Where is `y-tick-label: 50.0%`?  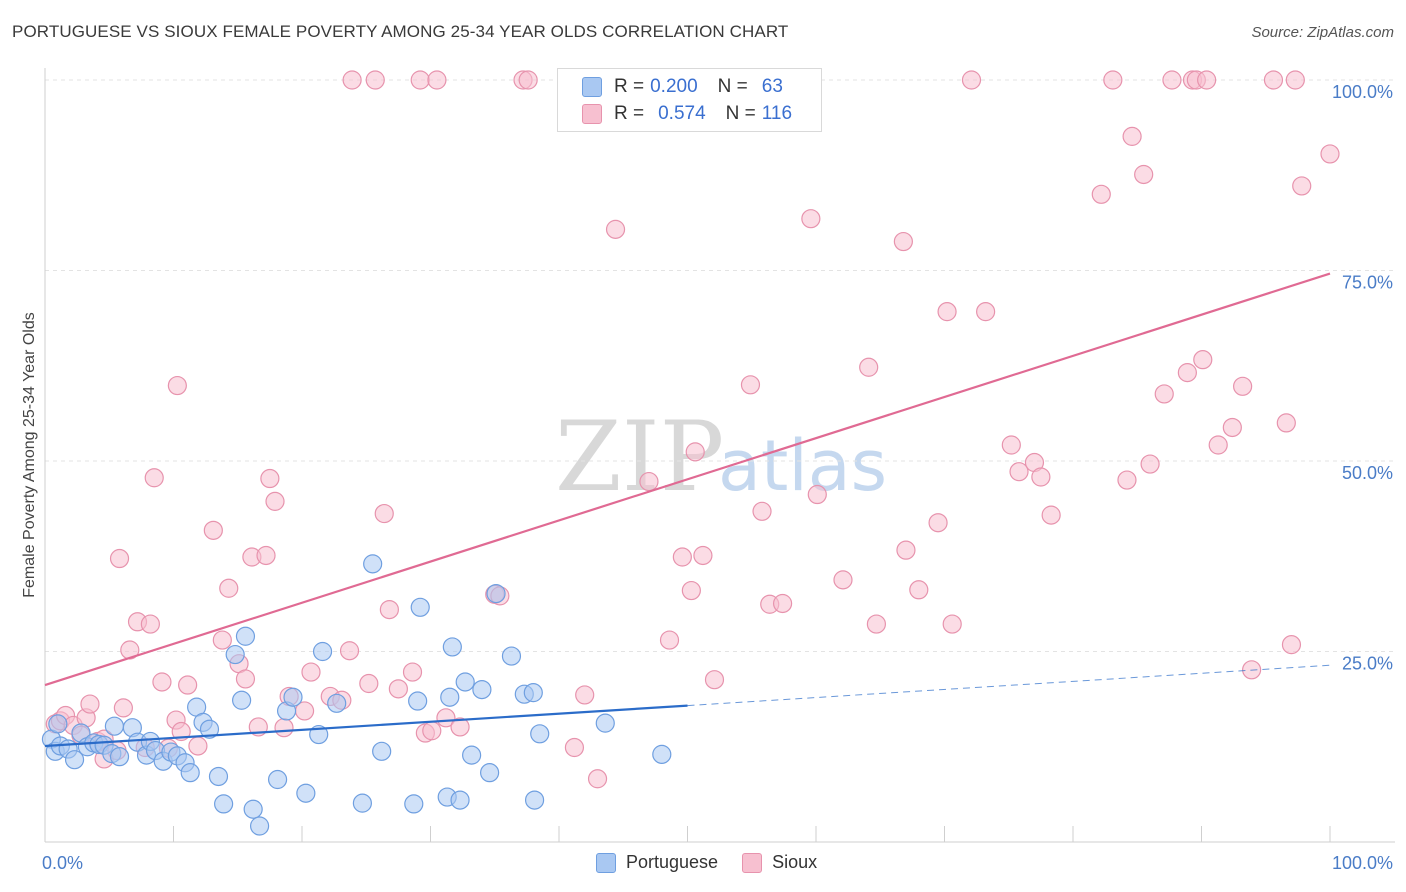 y-tick-label: 50.0% is located at coordinates (1367, 473).